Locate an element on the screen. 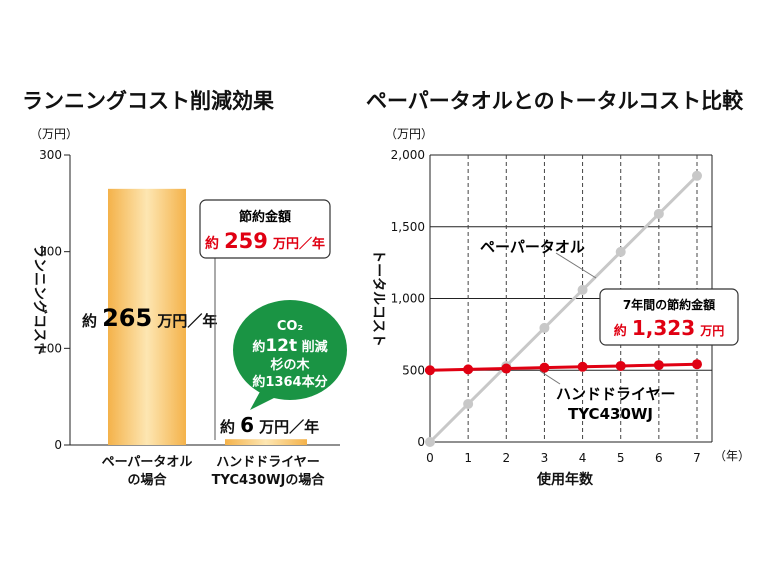  savings-right-prefix: 約 is located at coordinates (620, 331).